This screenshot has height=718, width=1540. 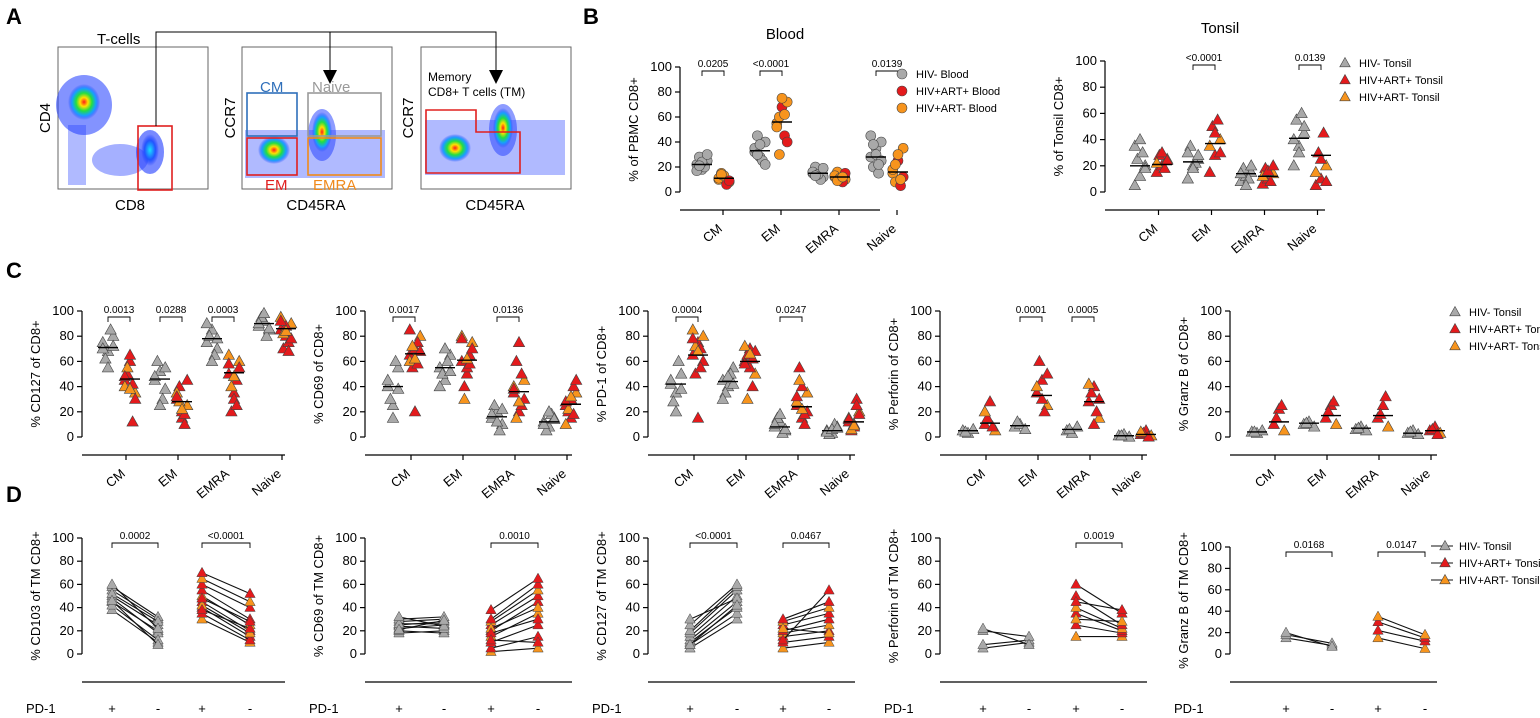 What do you see at coordinates (35, 595) in the screenshot?
I see `y-axis-title: % CD103 of TM CD8+` at bounding box center [35, 595].